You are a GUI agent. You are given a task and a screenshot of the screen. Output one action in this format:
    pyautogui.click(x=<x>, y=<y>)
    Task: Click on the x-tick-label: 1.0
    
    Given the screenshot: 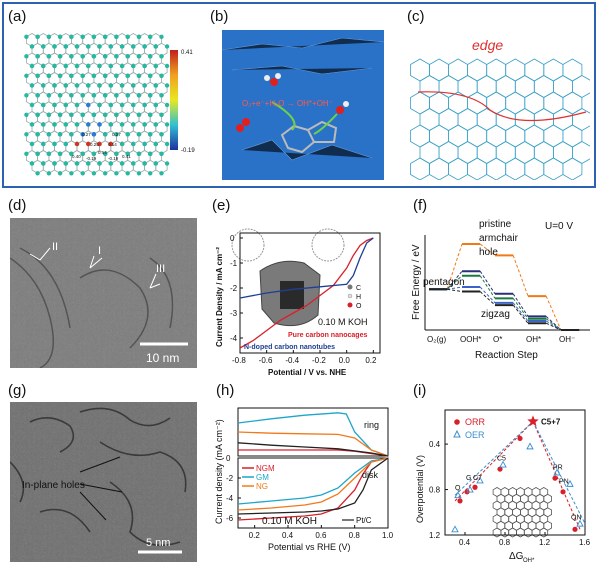 What is the action you would take?
    pyautogui.click(x=388, y=535)
    